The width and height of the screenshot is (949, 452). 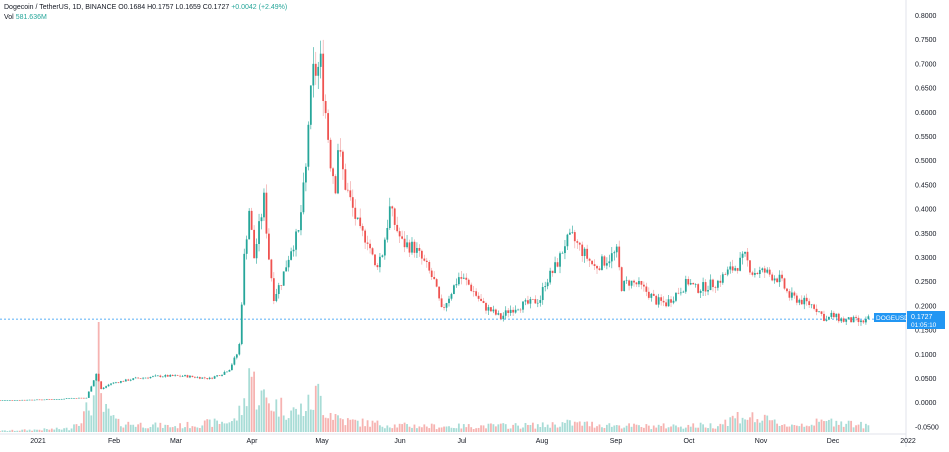 I want to click on x-tick-label: Nov, so click(x=761, y=441).